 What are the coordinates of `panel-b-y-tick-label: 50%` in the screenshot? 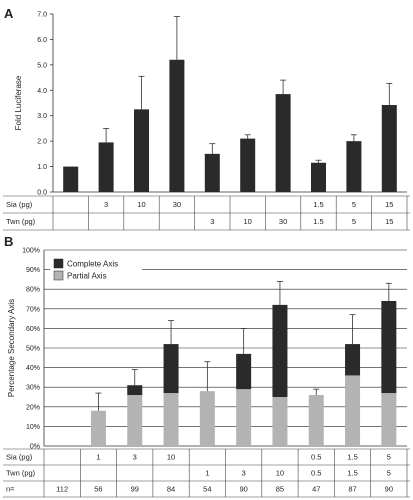 It's located at (33, 349).